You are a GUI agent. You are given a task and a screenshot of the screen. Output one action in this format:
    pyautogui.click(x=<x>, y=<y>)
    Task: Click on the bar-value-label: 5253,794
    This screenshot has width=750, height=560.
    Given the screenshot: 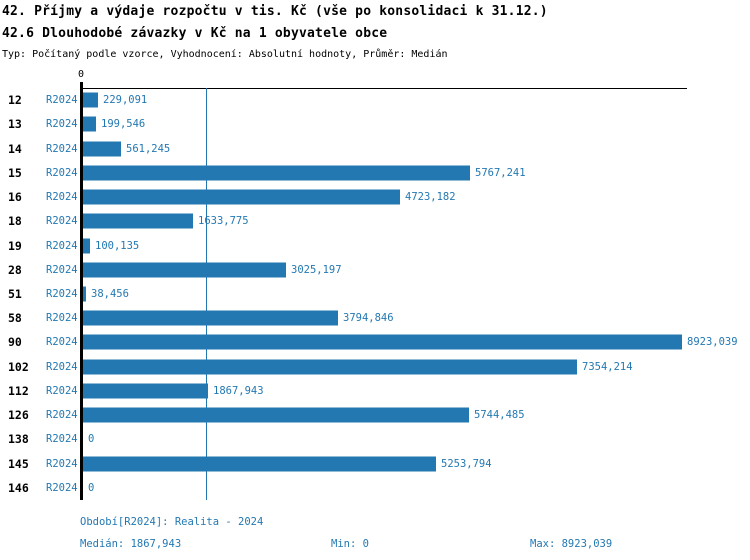 What is the action you would take?
    pyautogui.click(x=466, y=463)
    